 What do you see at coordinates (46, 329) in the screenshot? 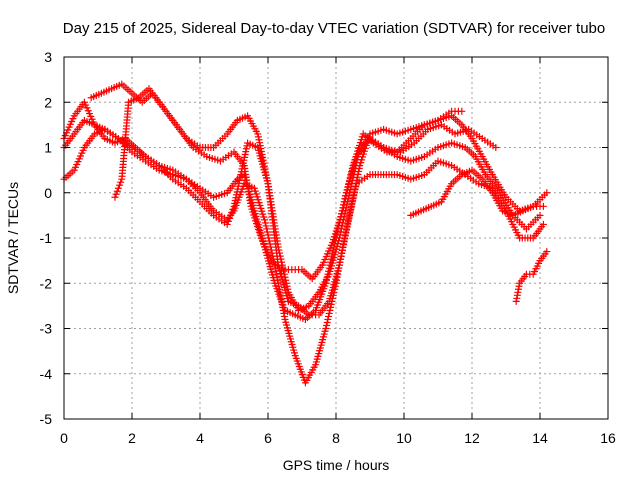
I see `y-tick-label: -3` at bounding box center [46, 329].